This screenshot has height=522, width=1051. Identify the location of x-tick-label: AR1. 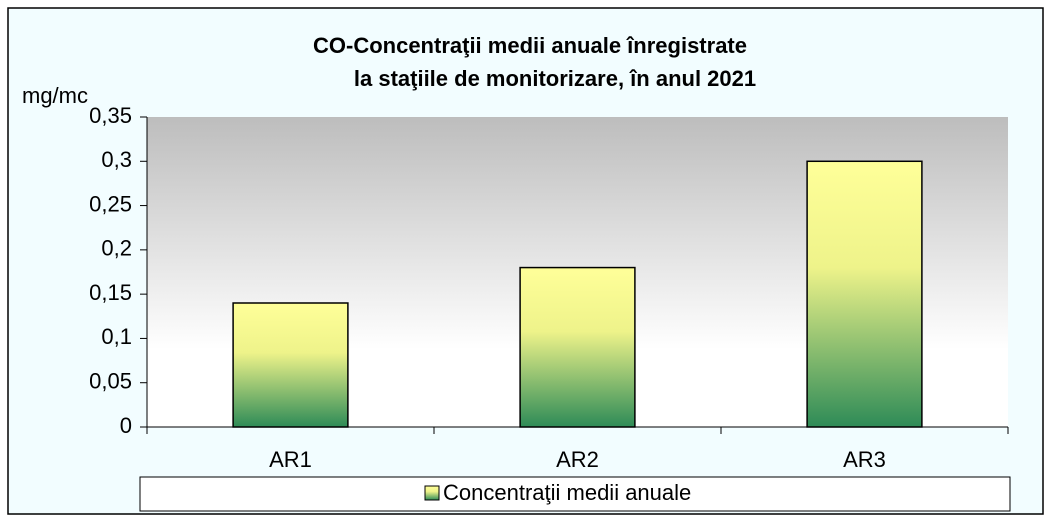
(290, 459).